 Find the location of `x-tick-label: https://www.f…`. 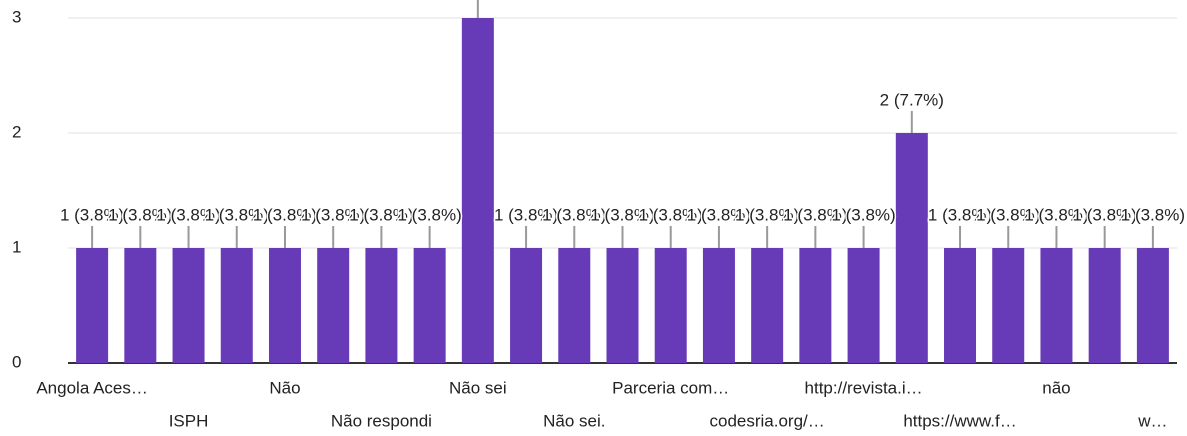

x-tick-label: https://www.f… is located at coordinates (959, 420).